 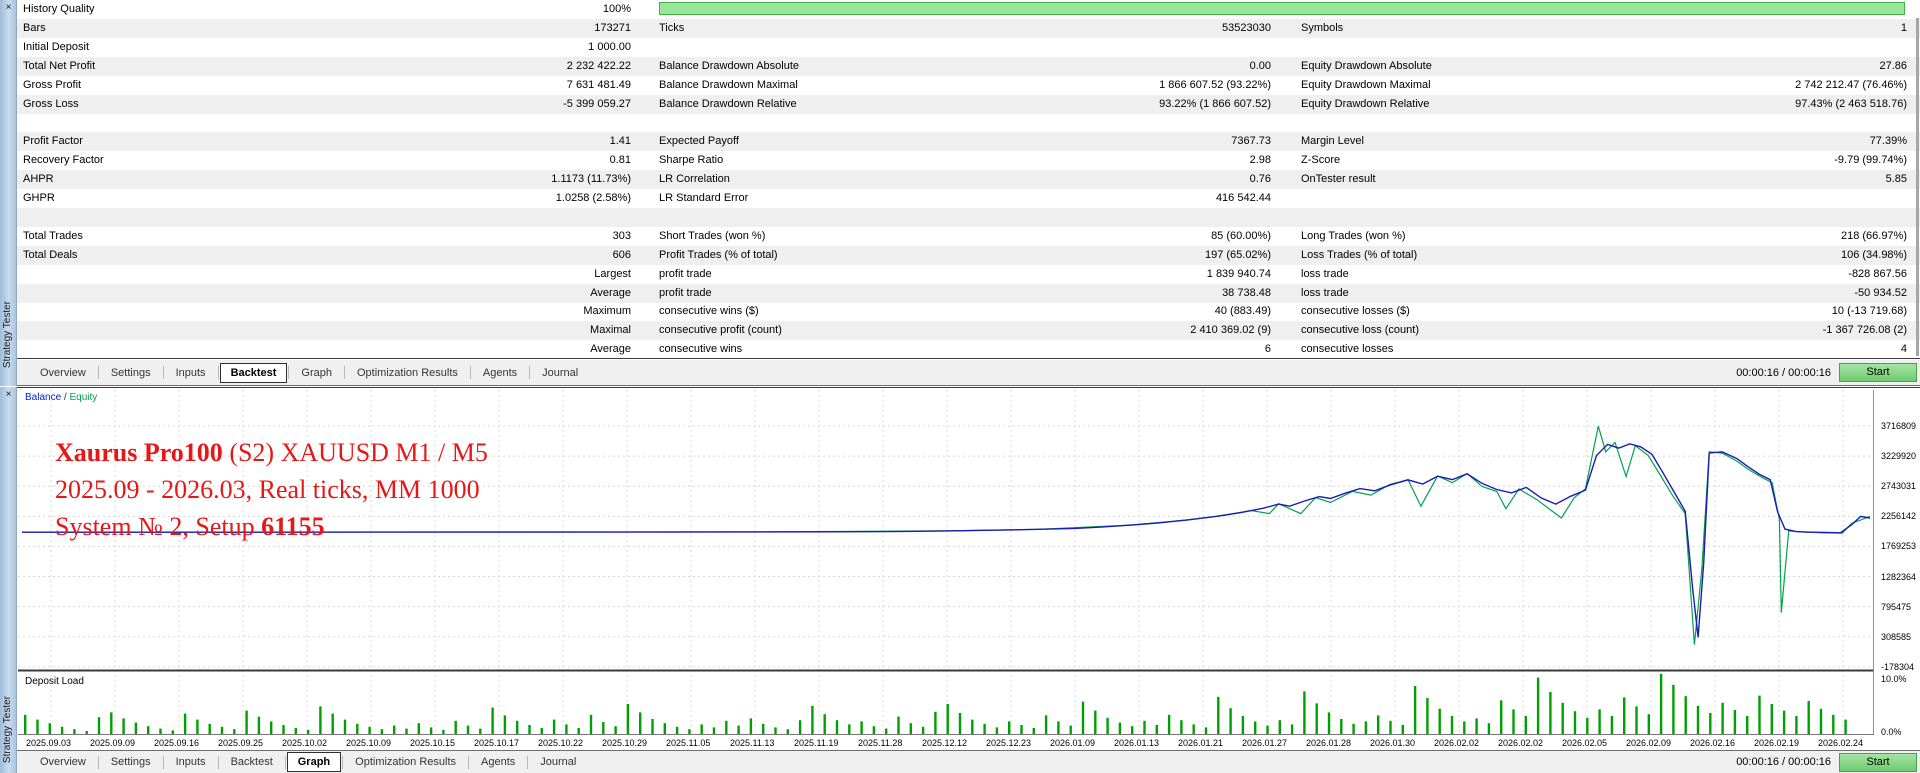 What do you see at coordinates (1201, 743) in the screenshot?
I see `x-axis-label: 2026.01.21` at bounding box center [1201, 743].